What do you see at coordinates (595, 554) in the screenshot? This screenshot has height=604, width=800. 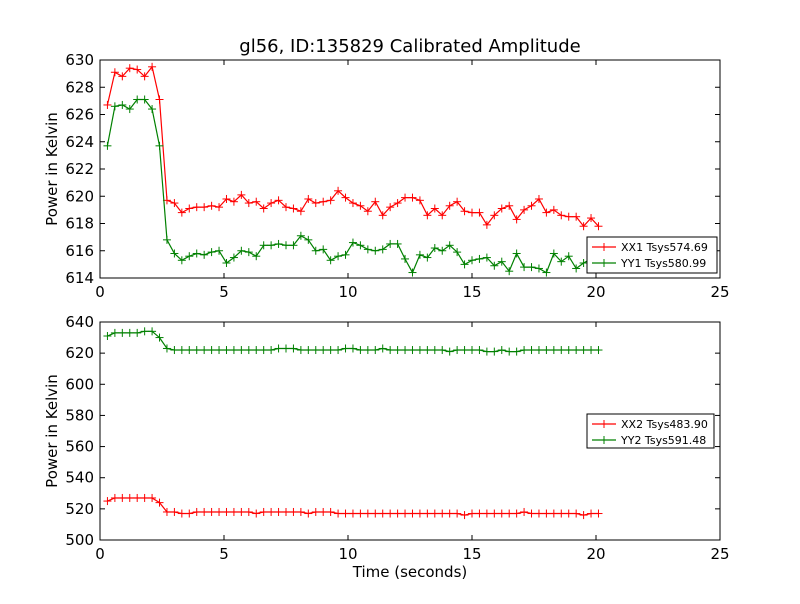 I see `x-tick-label: 20` at bounding box center [595, 554].